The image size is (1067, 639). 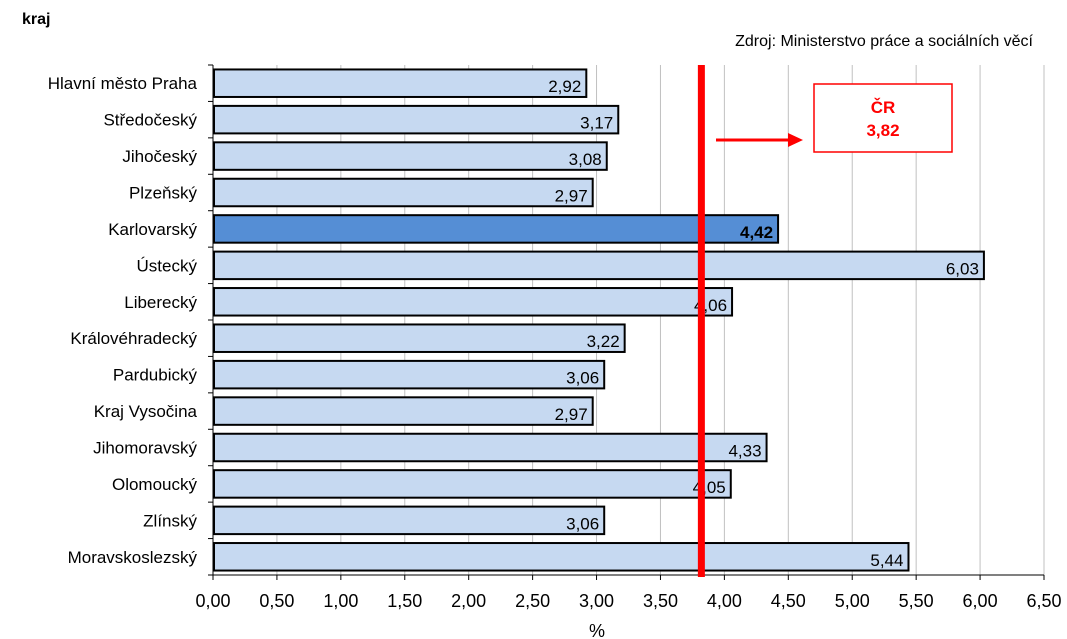 What do you see at coordinates (603, 341) in the screenshot?
I see `data-label: 3,22` at bounding box center [603, 341].